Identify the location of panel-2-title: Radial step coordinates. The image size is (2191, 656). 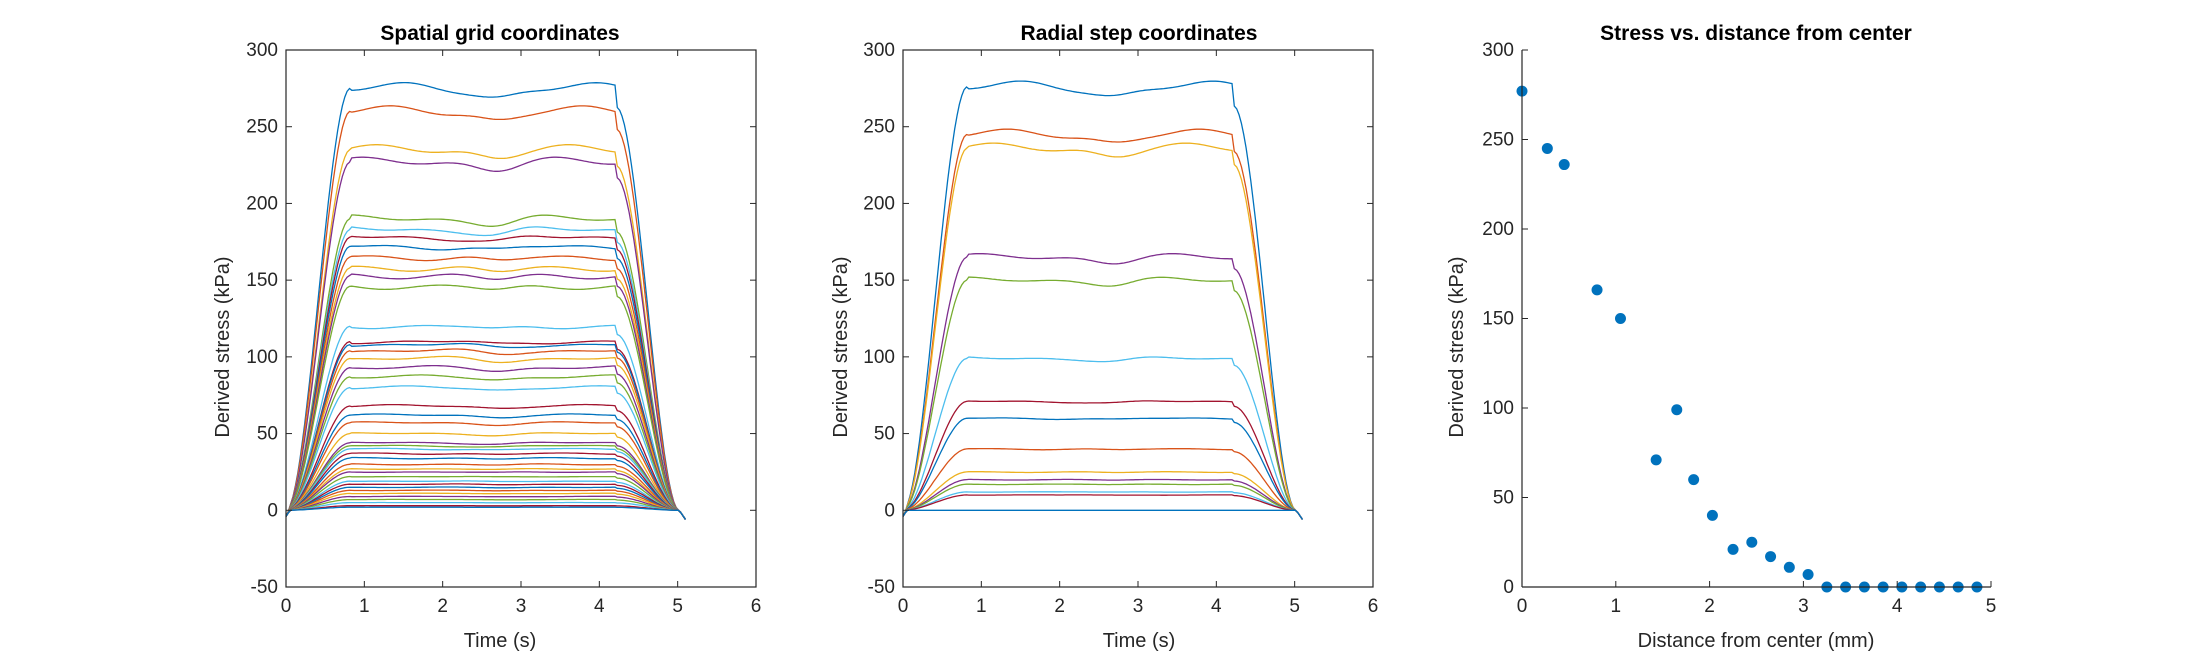
(1139, 33).